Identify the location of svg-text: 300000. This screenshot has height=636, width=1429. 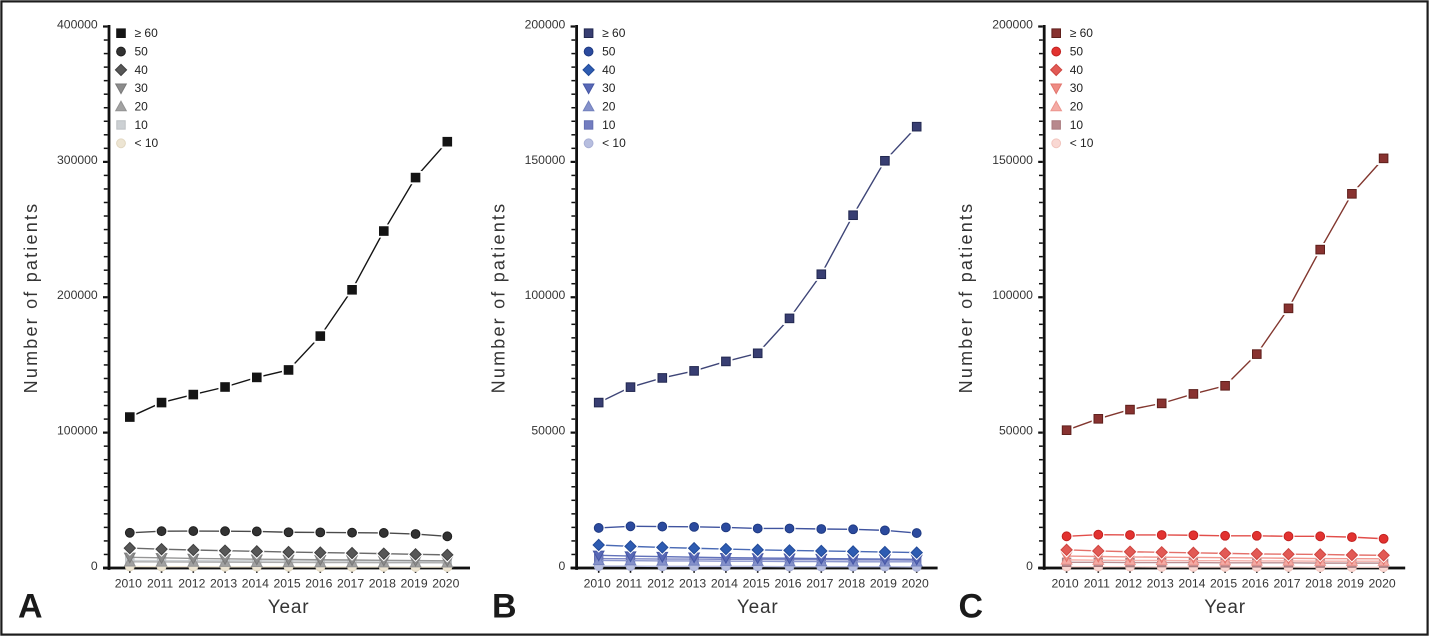
(77, 160).